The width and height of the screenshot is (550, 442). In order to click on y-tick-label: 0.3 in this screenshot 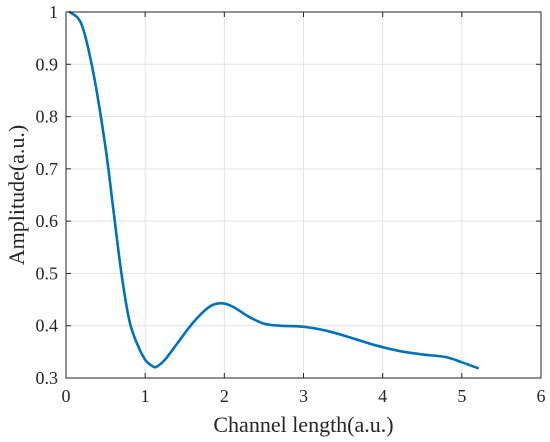, I will do `click(47, 378)`.